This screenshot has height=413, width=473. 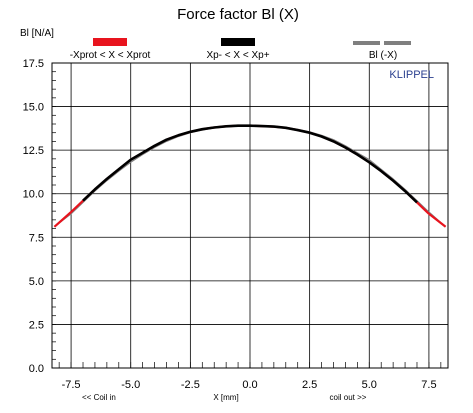 What do you see at coordinates (36, 325) in the screenshot?
I see `y-tick-label: 2.5` at bounding box center [36, 325].